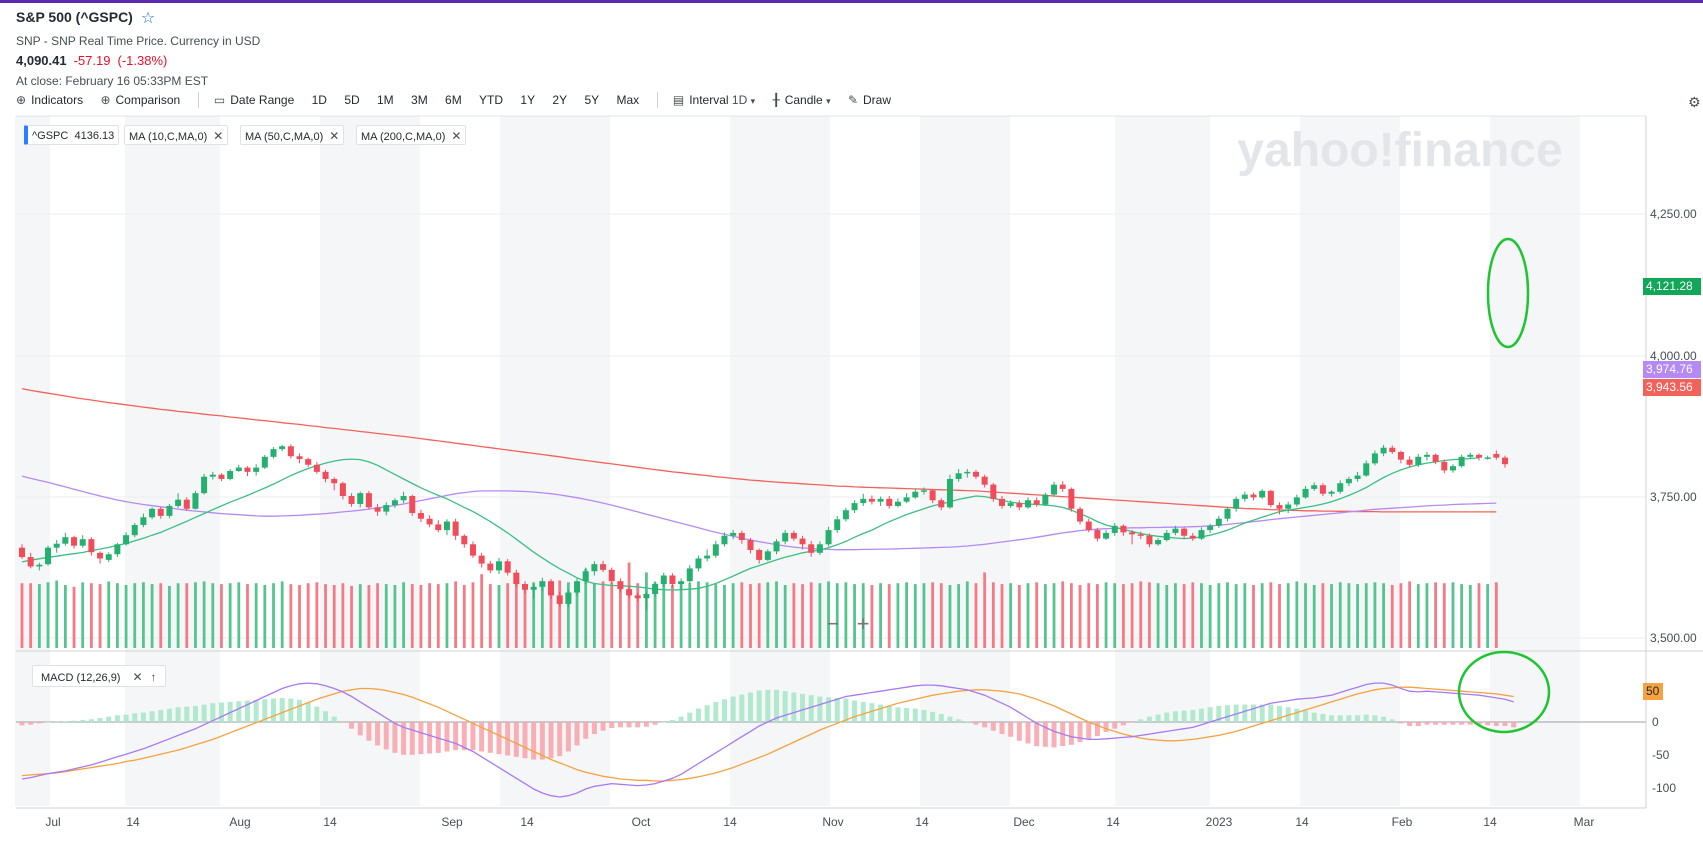  What do you see at coordinates (1399, 150) in the screenshot?
I see `yahoo-finance-watermark: yahoo!finance` at bounding box center [1399, 150].